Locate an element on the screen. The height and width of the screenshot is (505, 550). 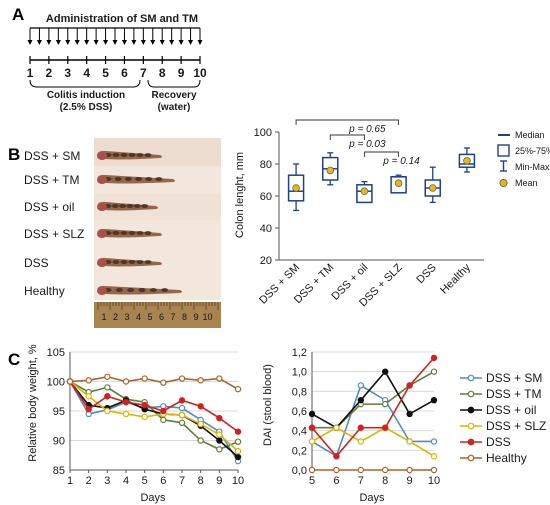
boxplot-y-tick-label: 80 is located at coordinates (266, 165).